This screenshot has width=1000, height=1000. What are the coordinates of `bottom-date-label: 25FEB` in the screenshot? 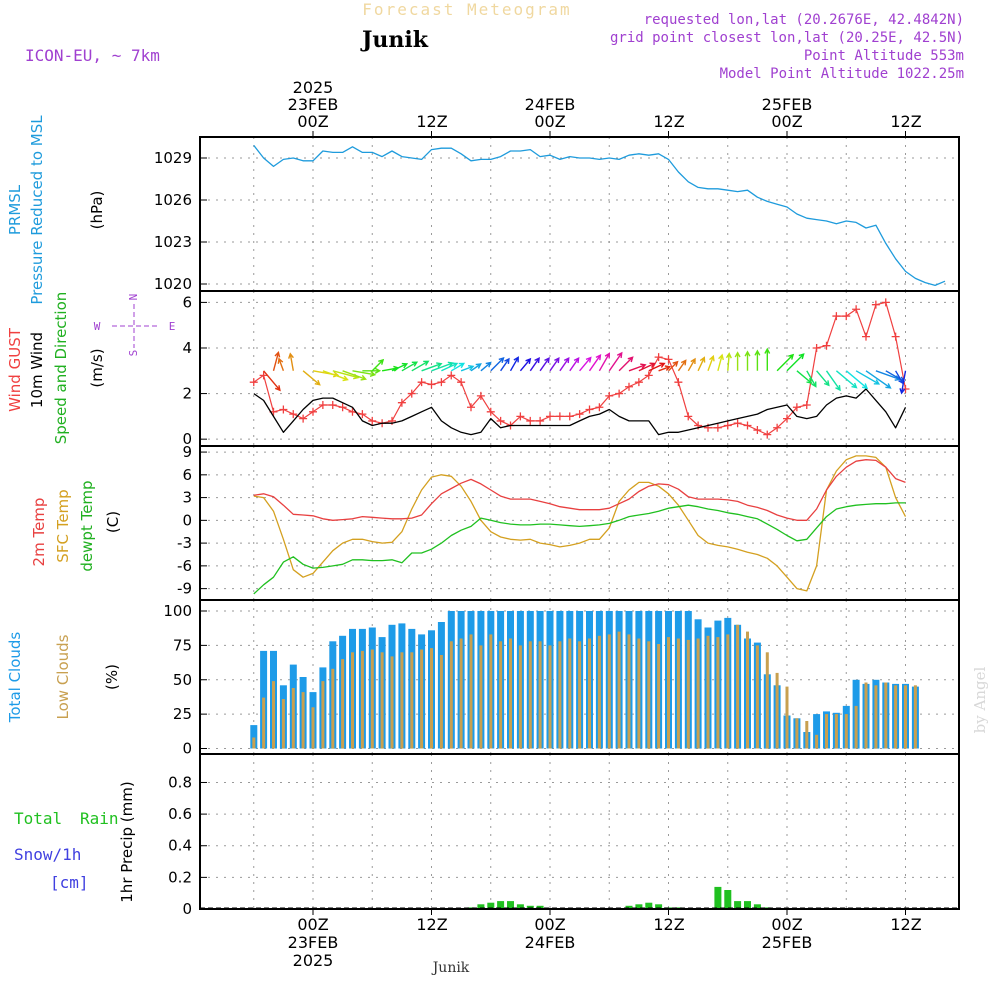 It's located at (787, 942).